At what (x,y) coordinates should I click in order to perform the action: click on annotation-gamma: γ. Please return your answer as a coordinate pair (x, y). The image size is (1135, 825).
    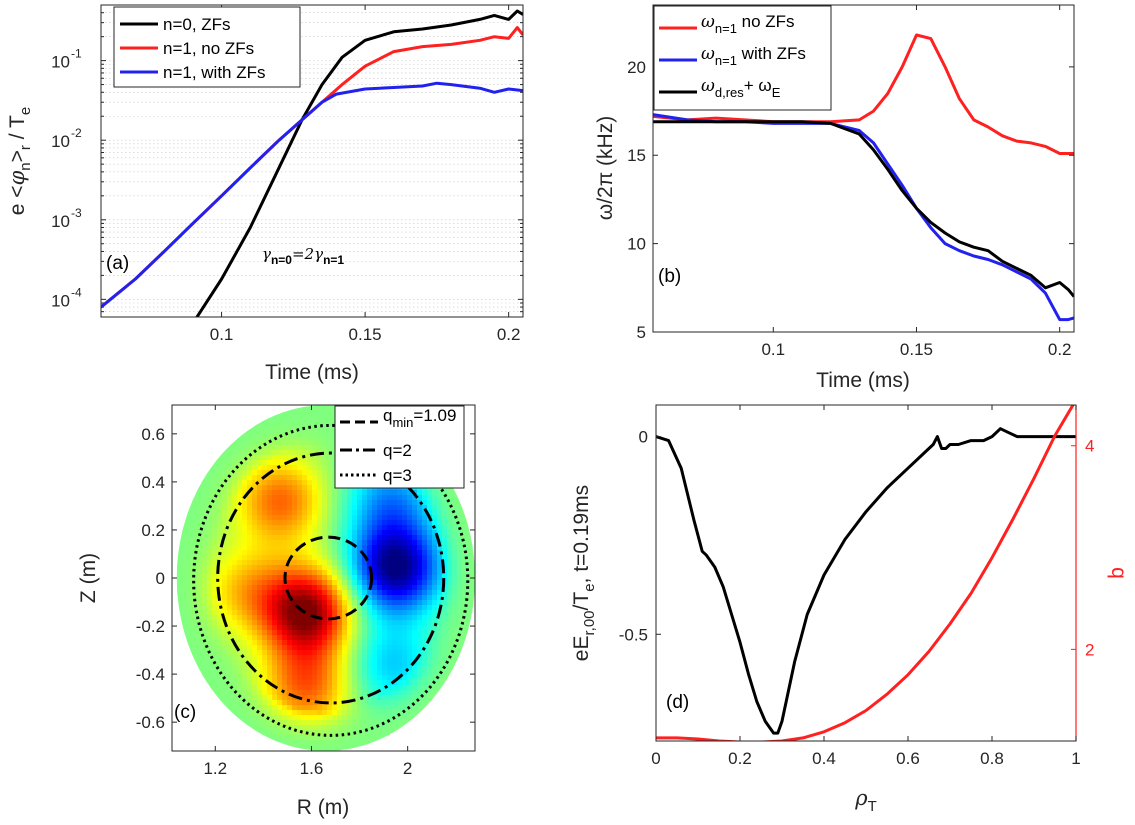
    Looking at the image, I should click on (266, 254).